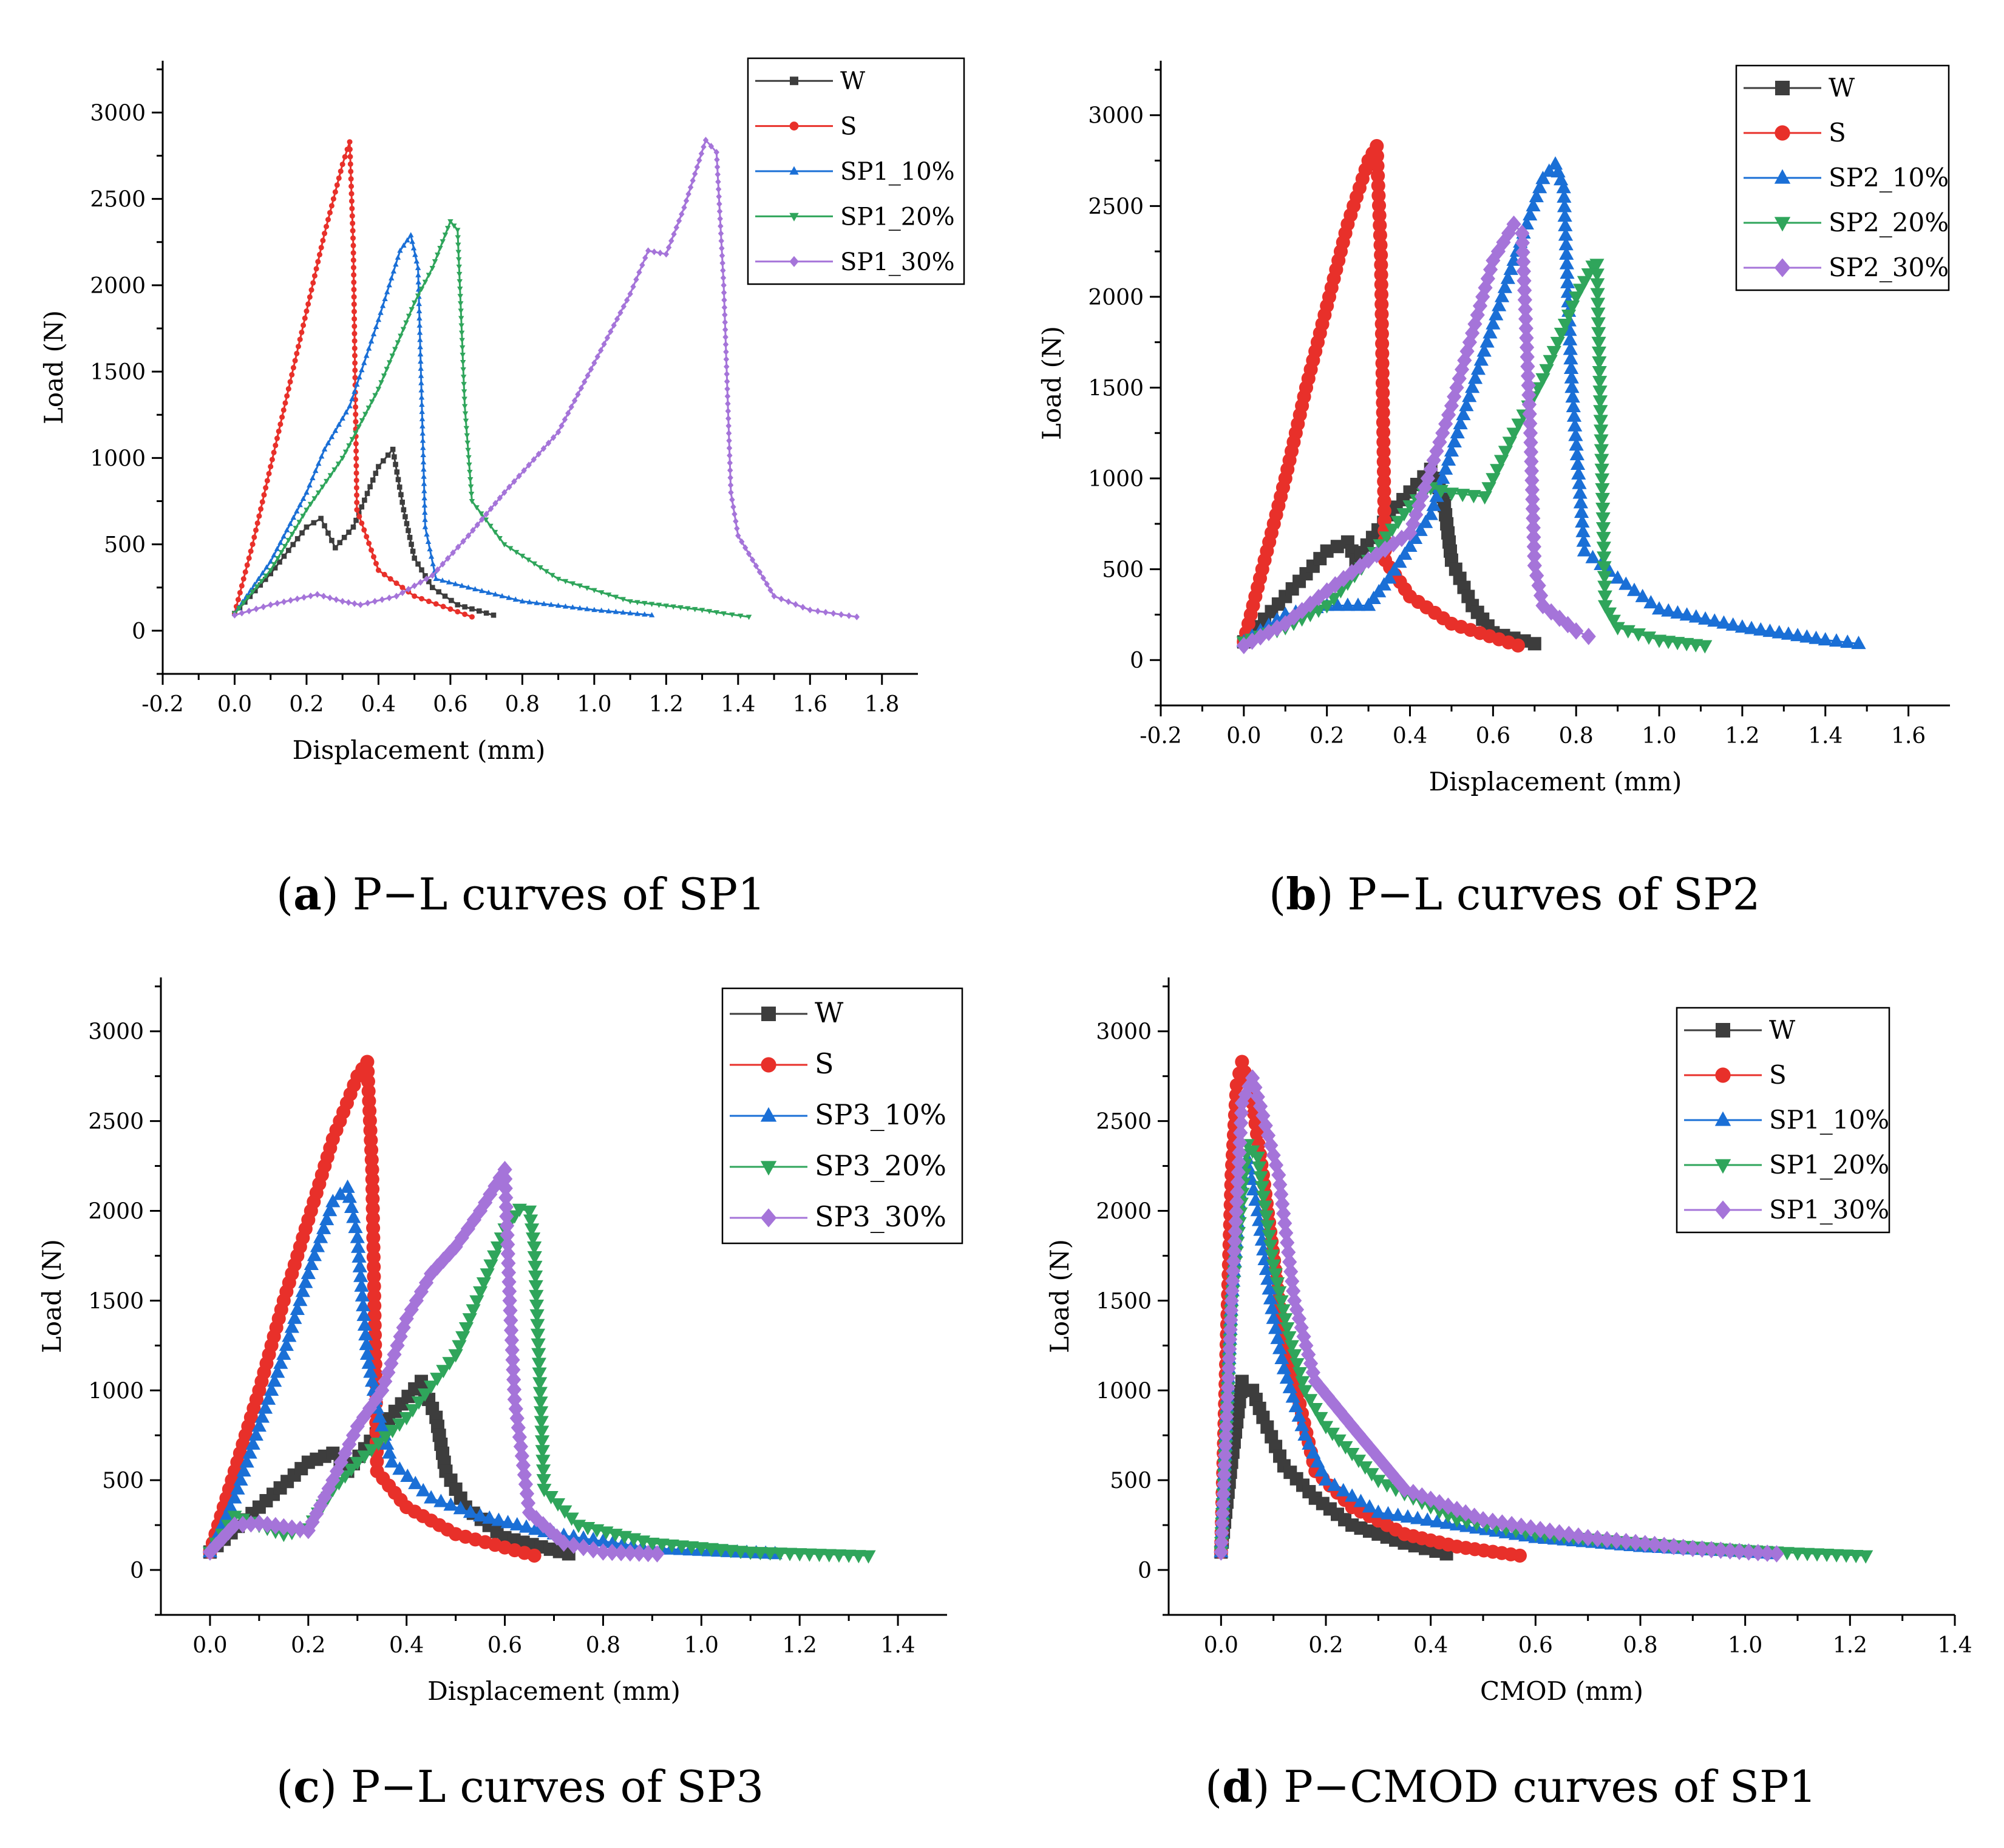 Image resolution: width=2004 pixels, height=1848 pixels. Describe the element at coordinates (1850, 1645) in the screenshot. I see `x-tick-label: 1.2` at that location.